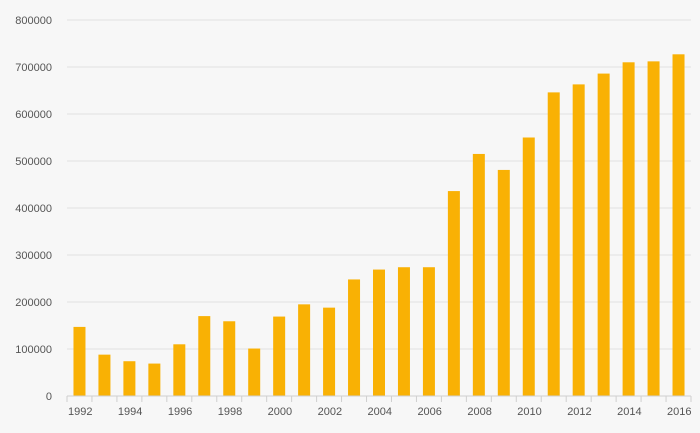 Image resolution: width=700 pixels, height=433 pixels. I want to click on bar-2013, so click(603, 234).